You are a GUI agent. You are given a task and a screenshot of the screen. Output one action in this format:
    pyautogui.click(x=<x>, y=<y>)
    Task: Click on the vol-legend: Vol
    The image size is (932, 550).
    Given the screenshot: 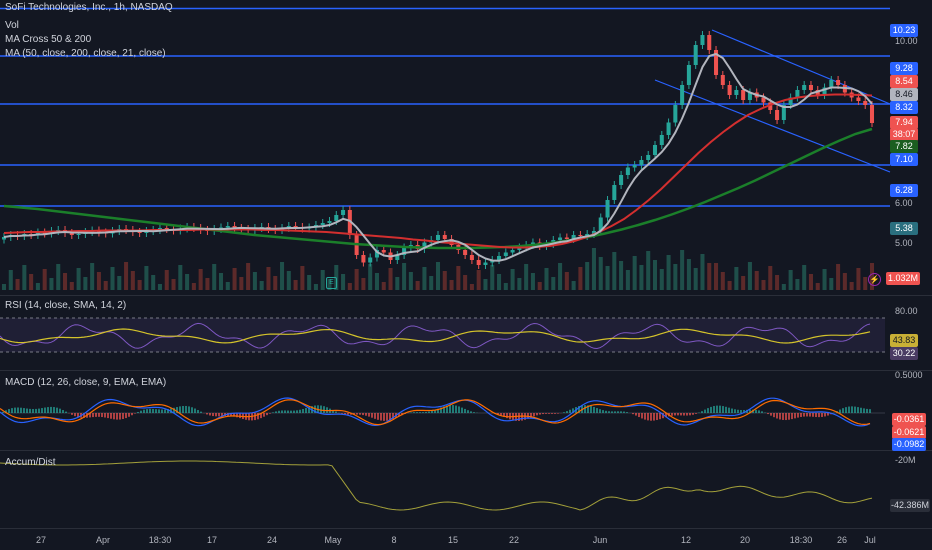 What is the action you would take?
    pyautogui.click(x=12, y=25)
    